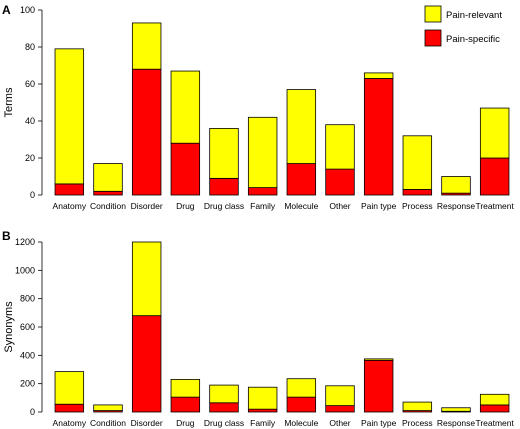  Describe the element at coordinates (6, 10) in the screenshot. I see `panel-letter-a: A` at that location.